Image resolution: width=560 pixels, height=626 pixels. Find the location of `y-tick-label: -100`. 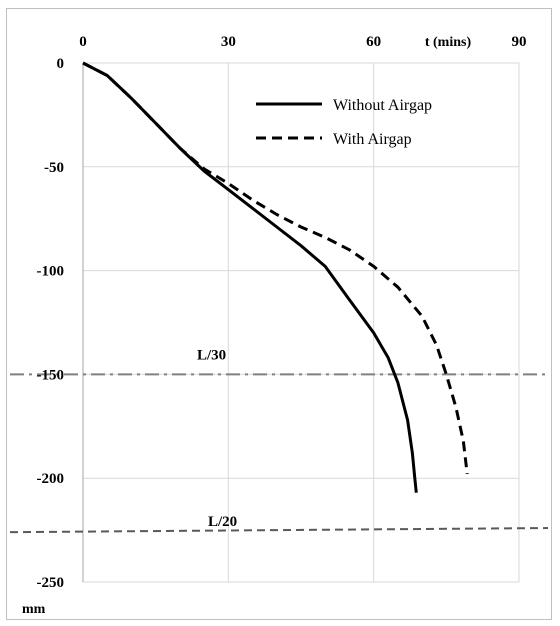

y-tick-label: -100 is located at coordinates (51, 272).